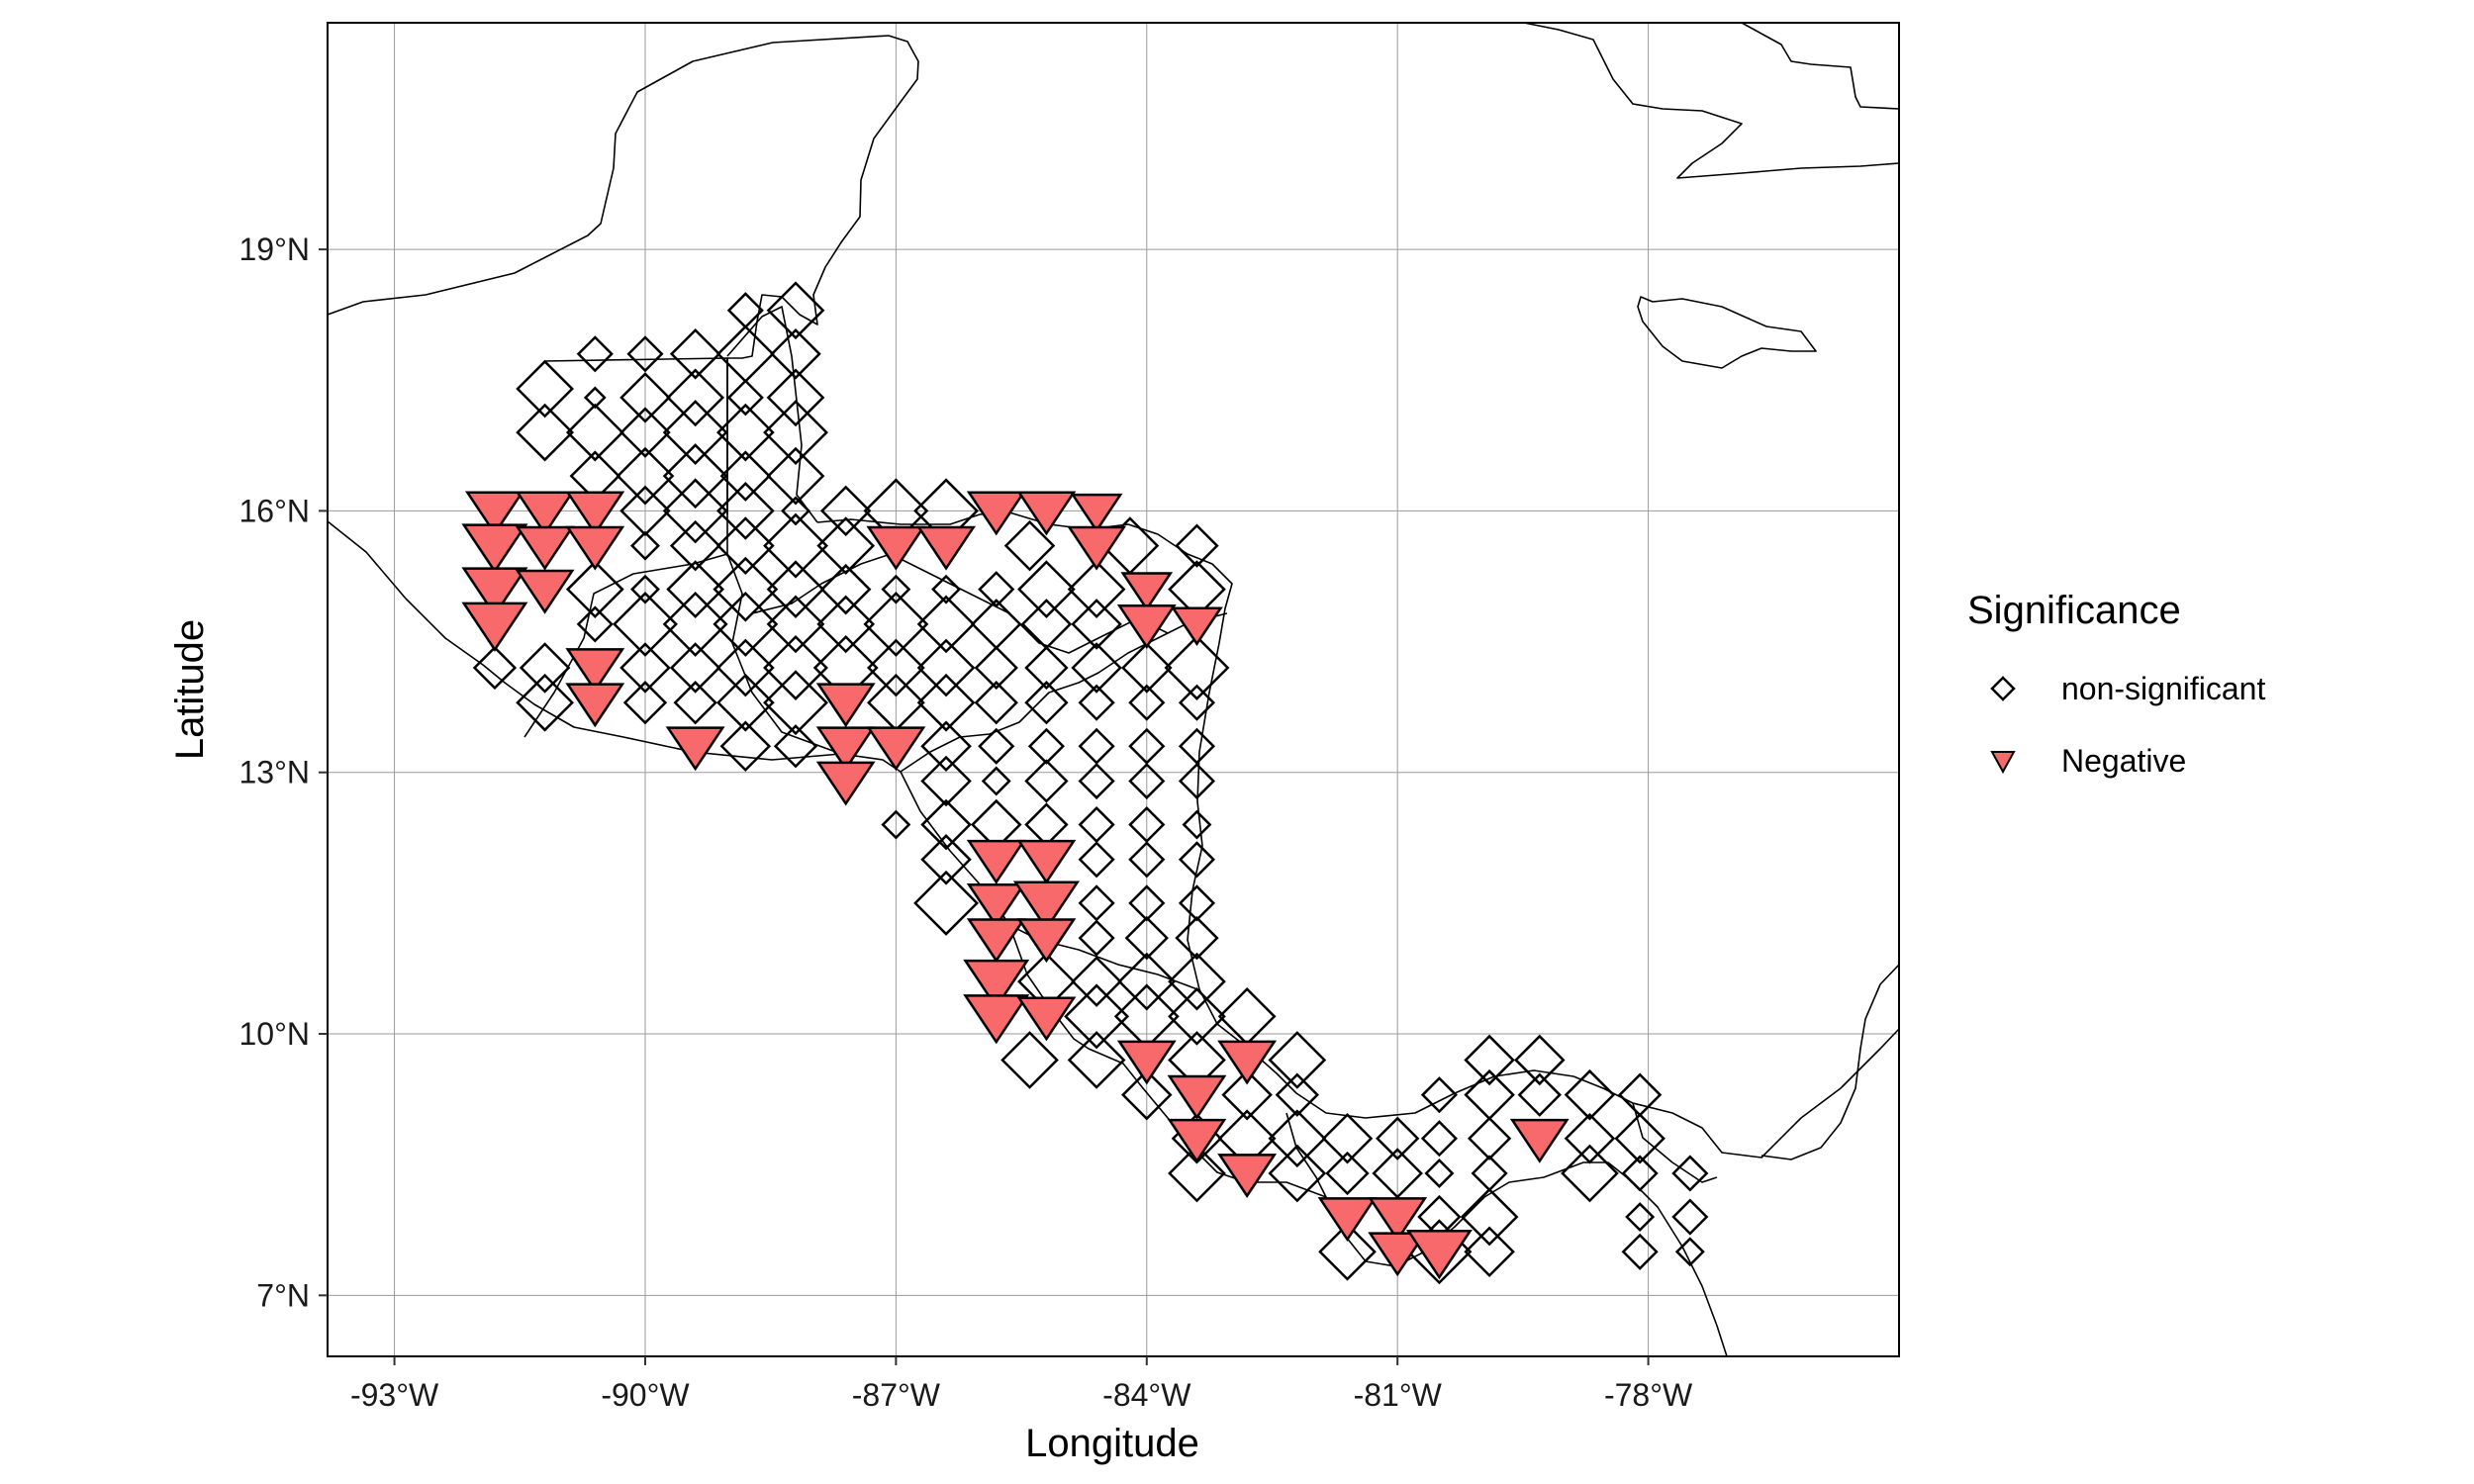  What do you see at coordinates (646, 1395) in the screenshot?
I see `x-tick-label: -90°W` at bounding box center [646, 1395].